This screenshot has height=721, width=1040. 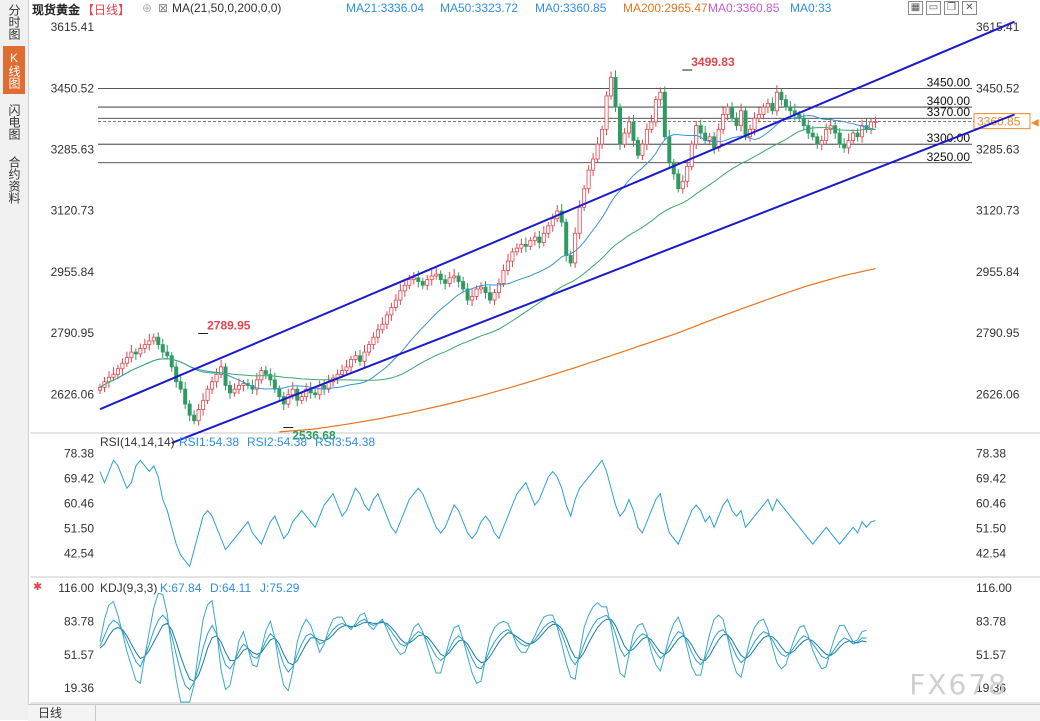 I want to click on y-tick-label-right: 2626.06, so click(x=998, y=394).